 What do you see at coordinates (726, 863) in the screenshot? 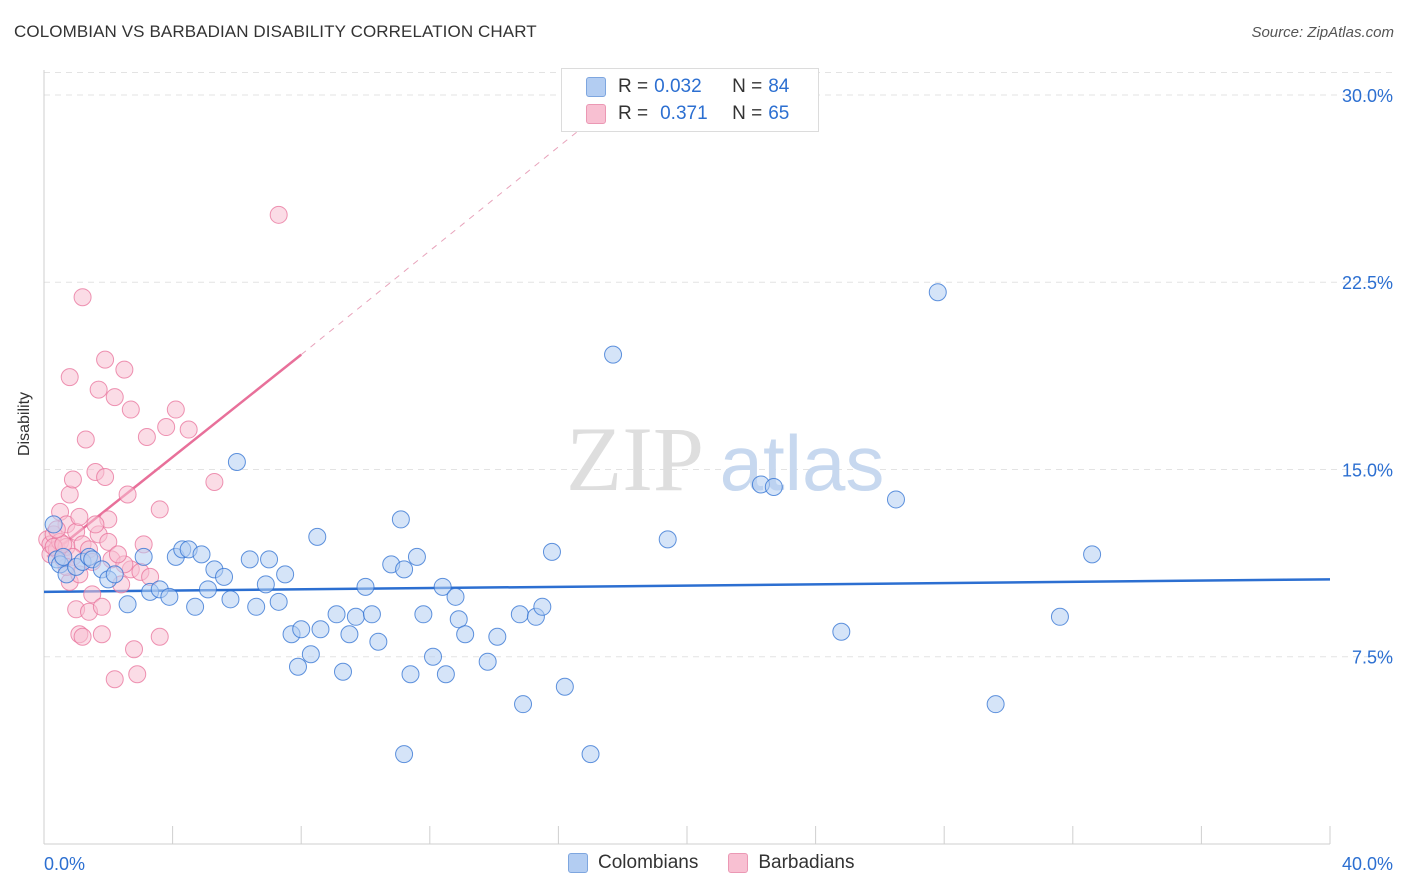
I see `series-legend: Colombians Barbadians` at bounding box center [726, 863].